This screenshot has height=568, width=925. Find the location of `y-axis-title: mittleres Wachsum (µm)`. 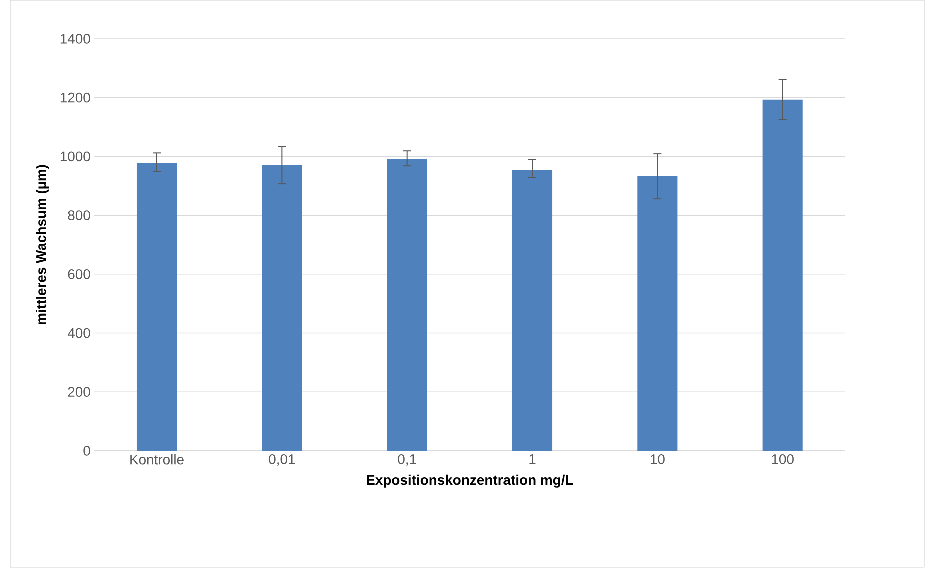

y-axis-title: mittleres Wachsum (µm) is located at coordinates (43, 245).